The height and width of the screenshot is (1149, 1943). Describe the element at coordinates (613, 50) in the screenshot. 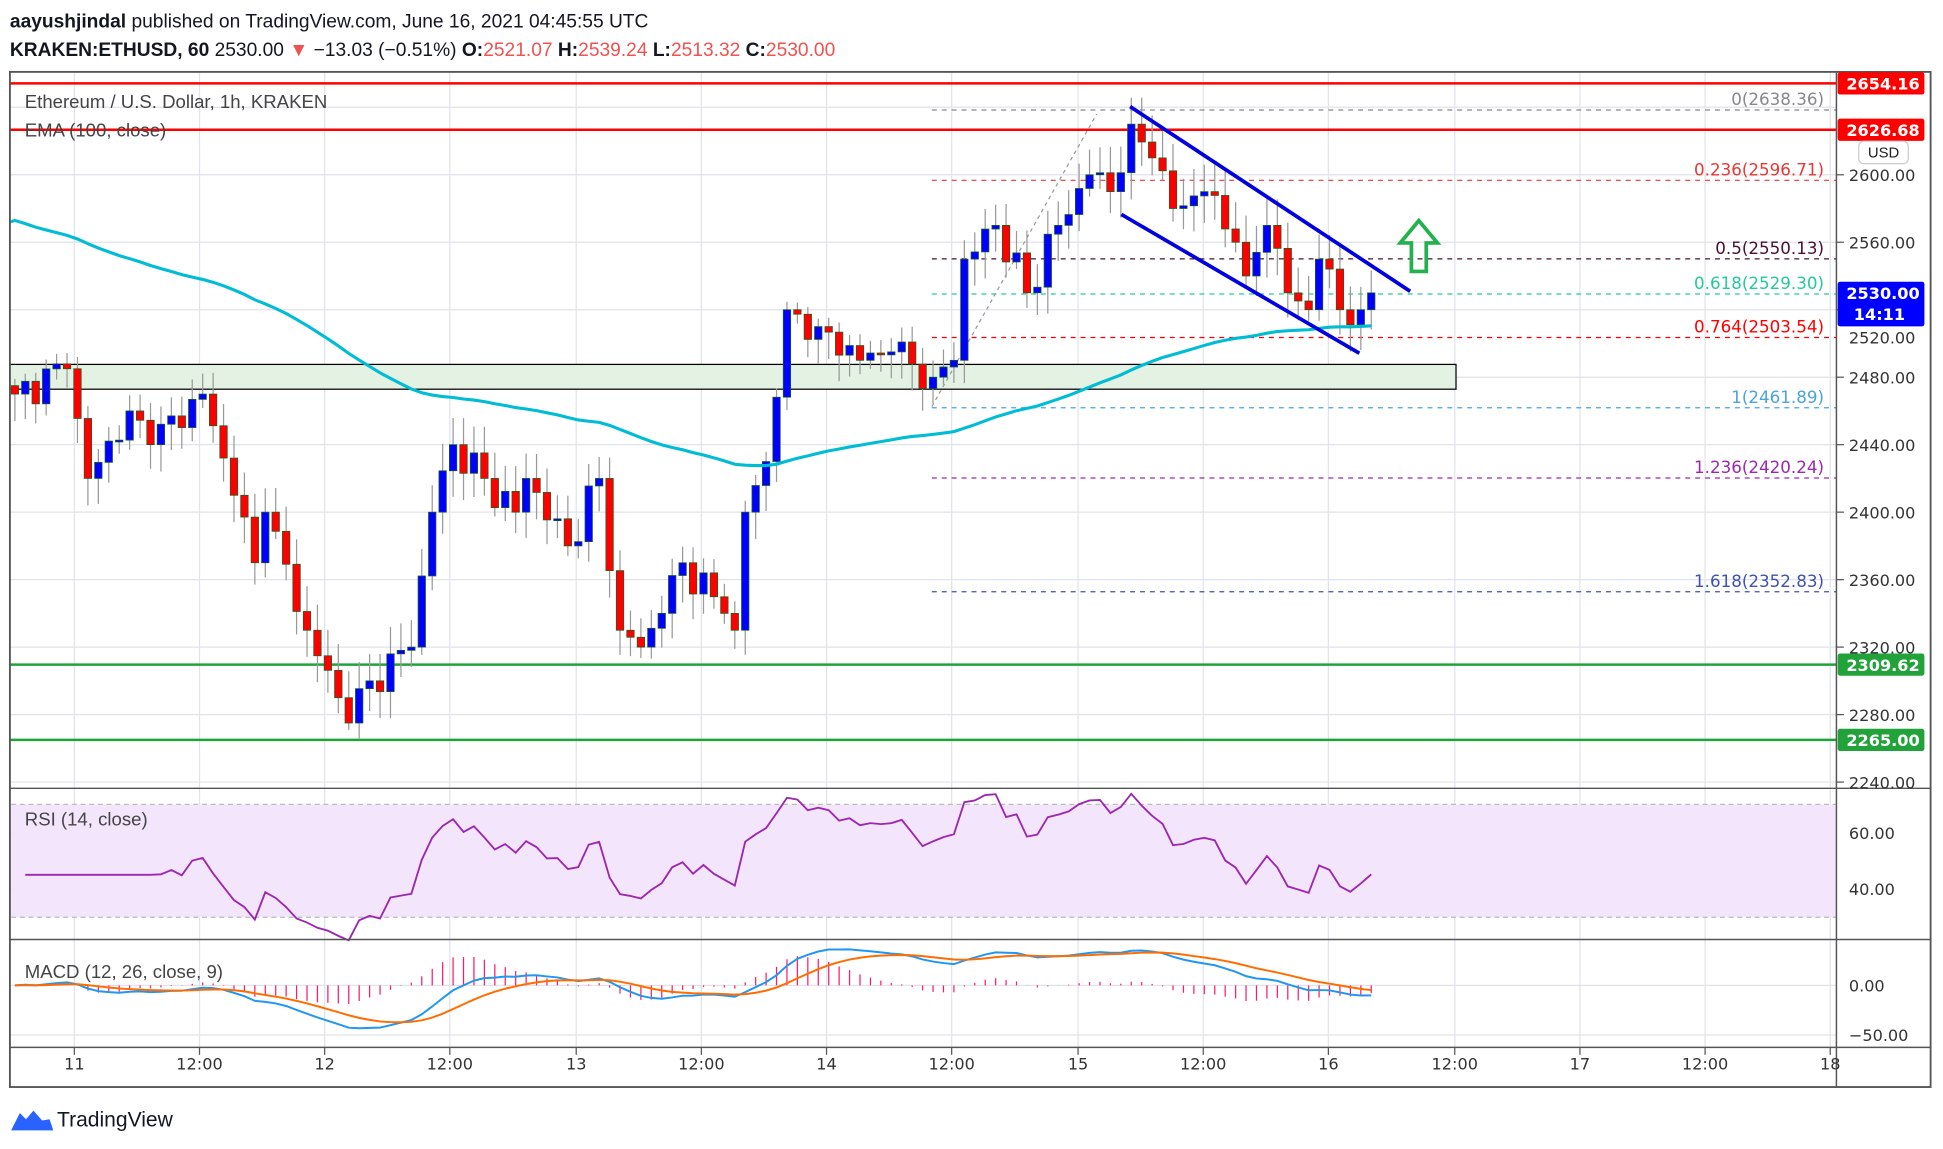

I see `high-value: 2539.24` at that location.